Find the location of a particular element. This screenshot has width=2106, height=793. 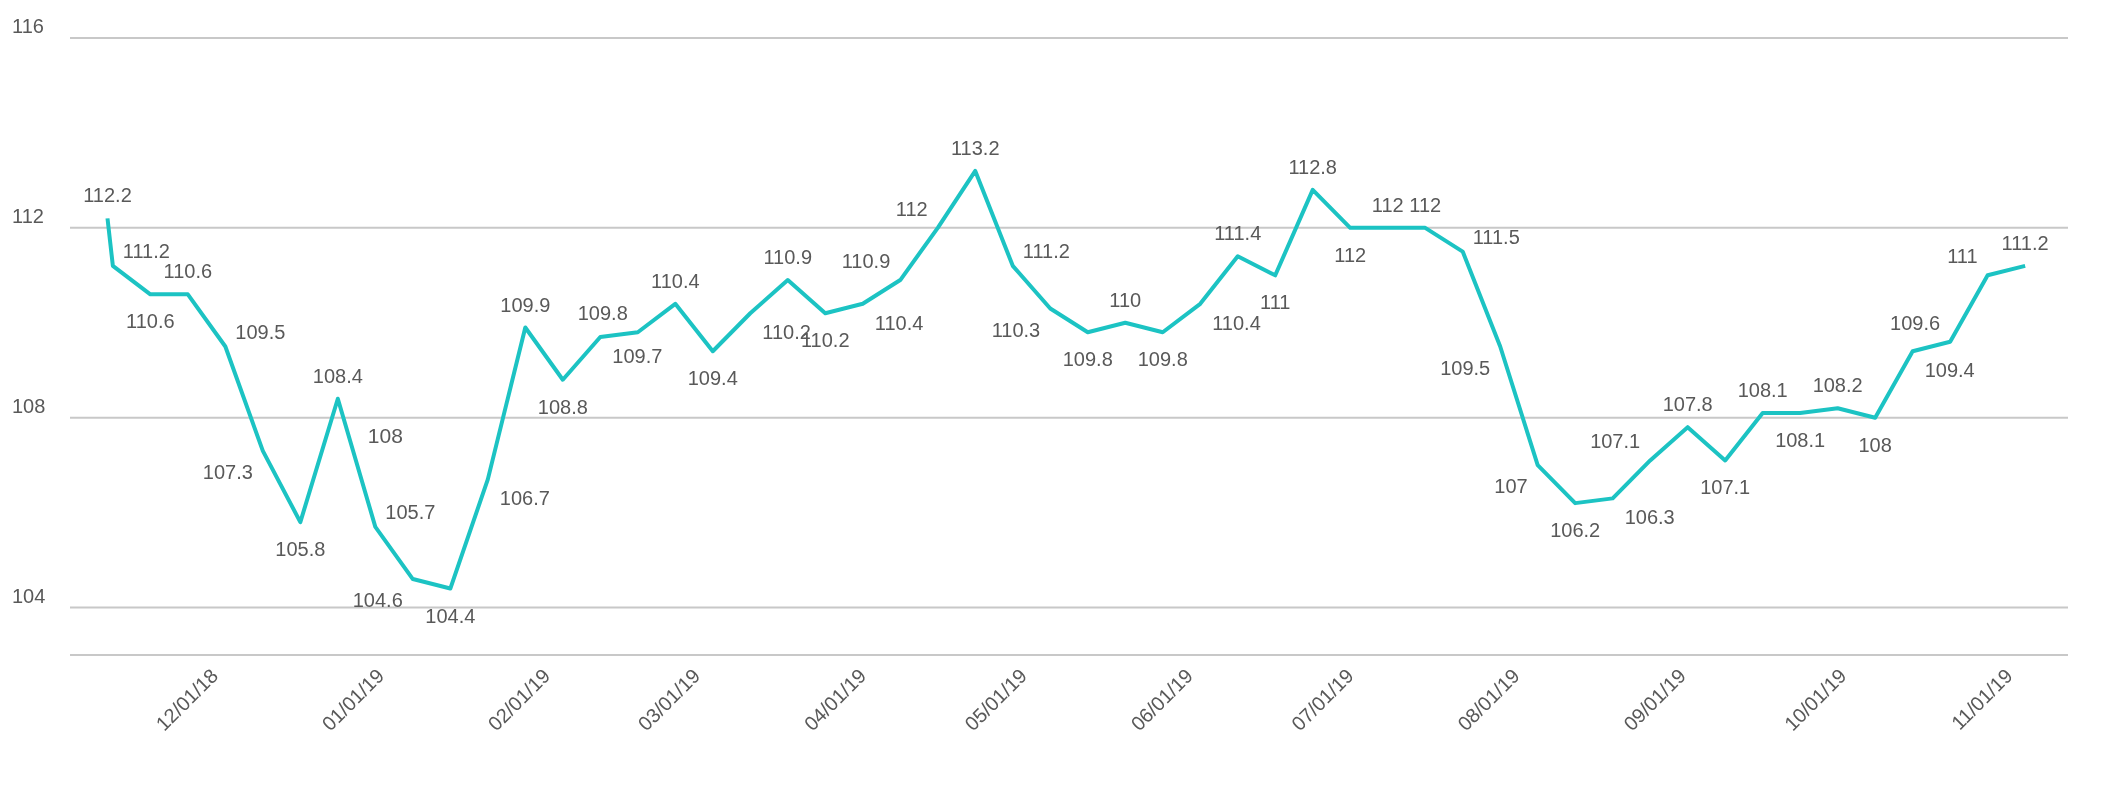

data-label: 108 is located at coordinates (1875, 444).